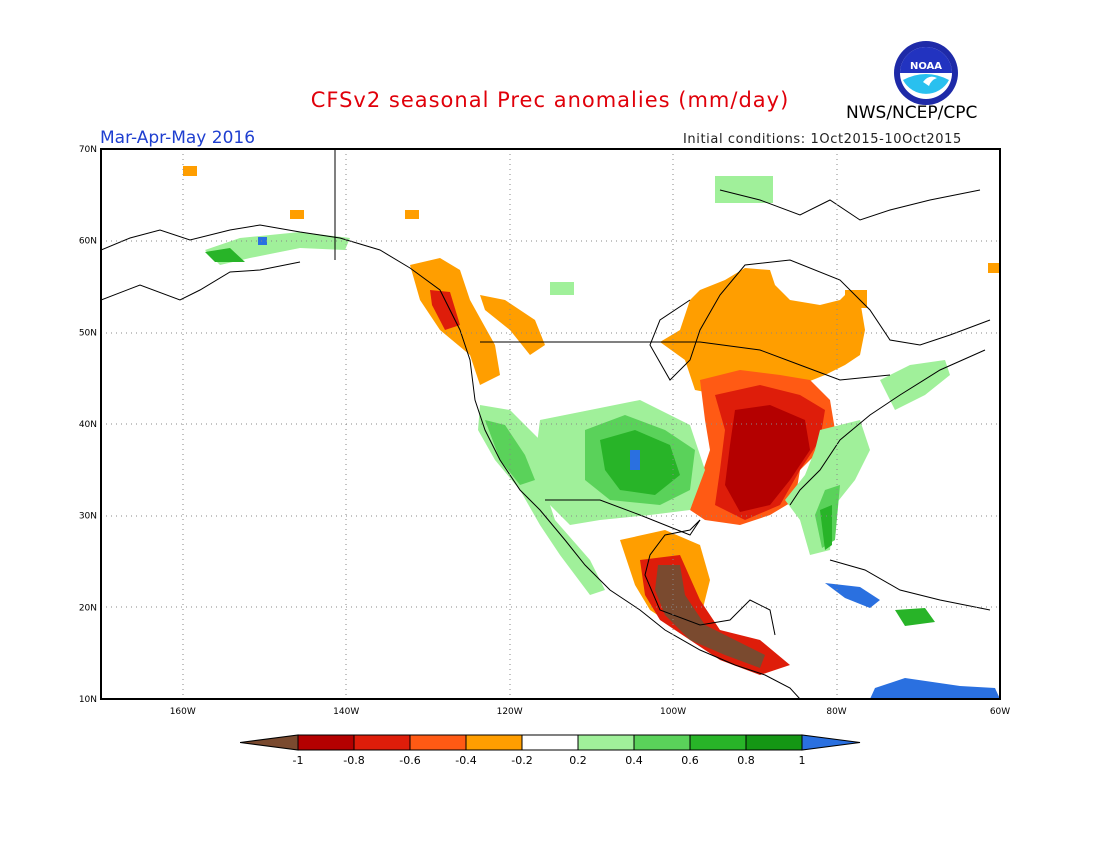 This screenshot has width=1100, height=850. What do you see at coordinates (298, 760) in the screenshot?
I see `colorbar-tick-label: -1` at bounding box center [298, 760].